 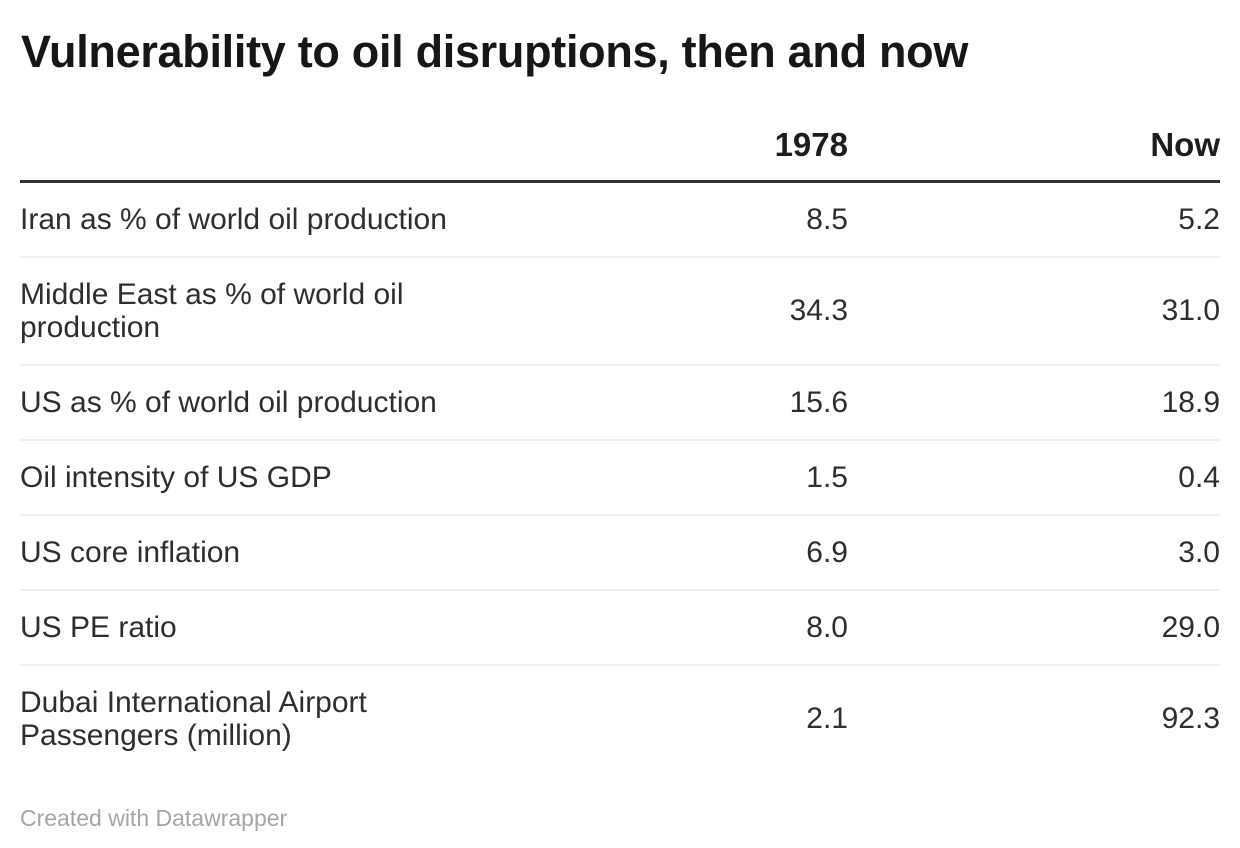 What do you see at coordinates (154, 817) in the screenshot?
I see `datawrapper-credit-link: Created with Datawrapper` at bounding box center [154, 817].